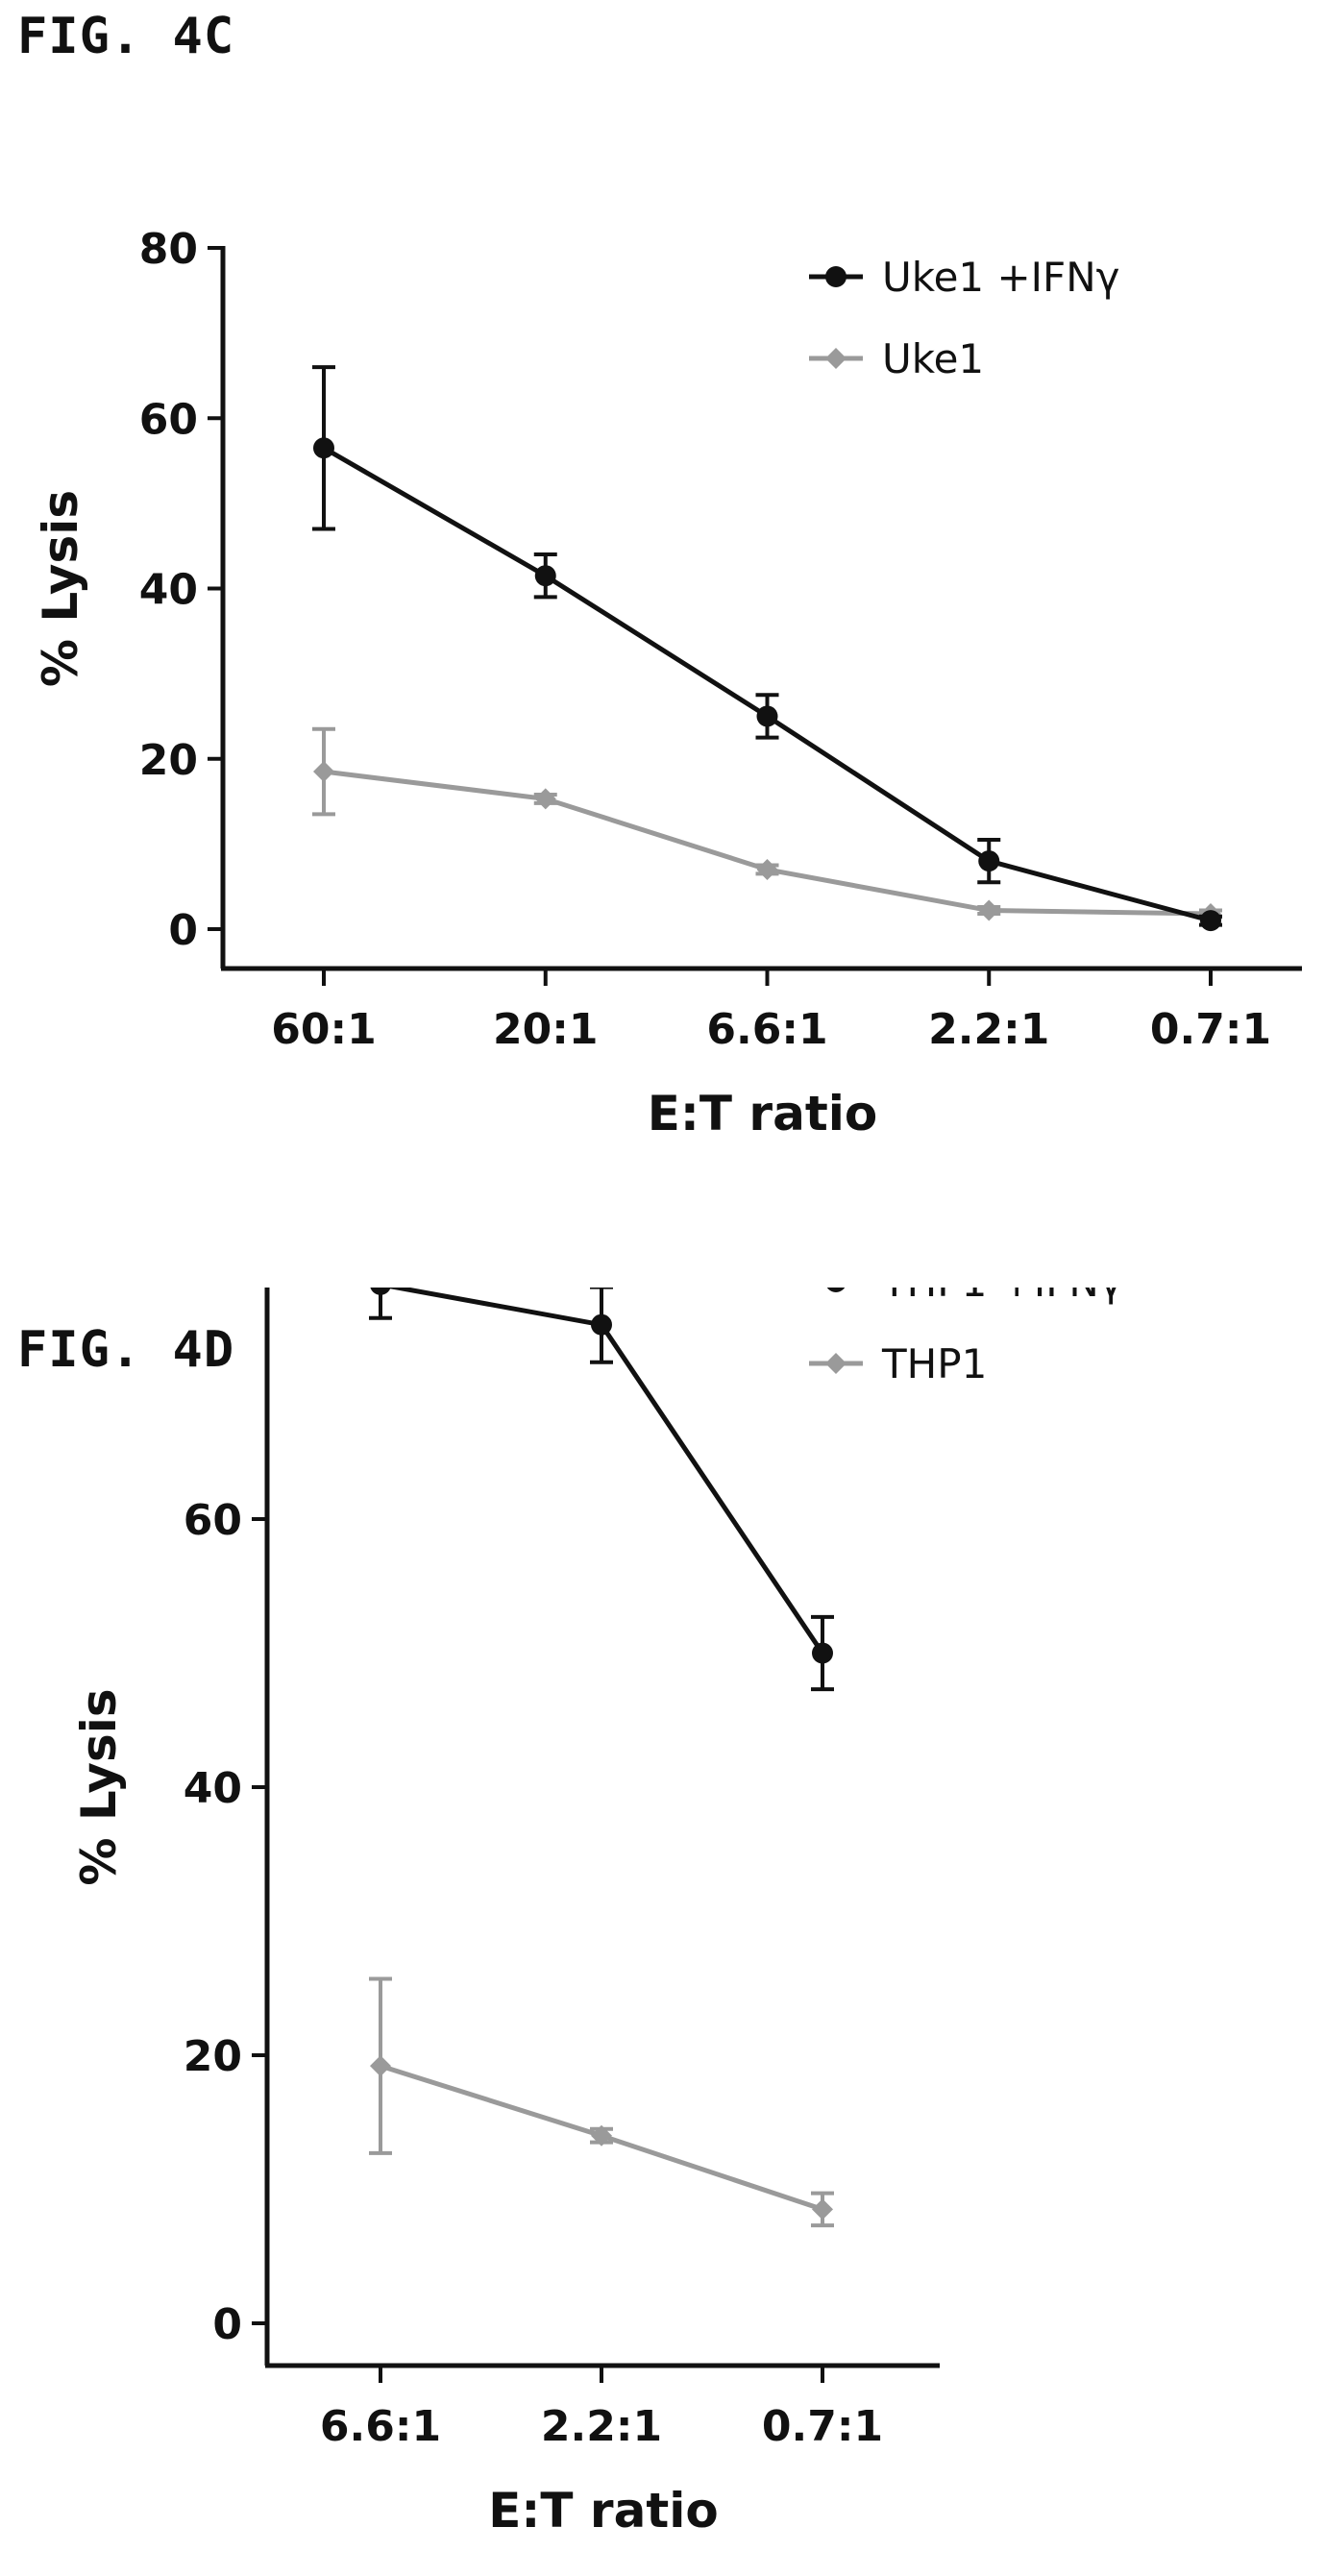 Image resolution: width=1325 pixels, height=2576 pixels. Describe the element at coordinates (60, 588) in the screenshot. I see `chart-4c-y-axis-title: % Lysis` at that location.